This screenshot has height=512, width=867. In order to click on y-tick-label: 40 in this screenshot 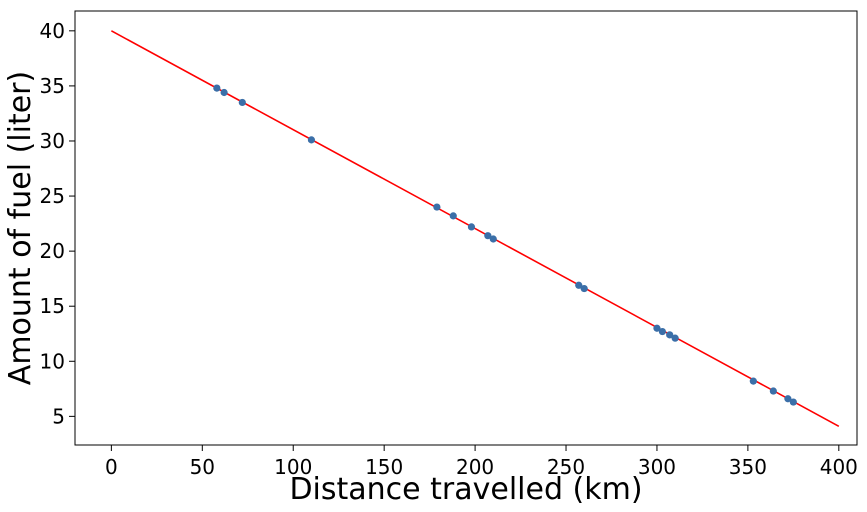, I will do `click(52, 31)`.